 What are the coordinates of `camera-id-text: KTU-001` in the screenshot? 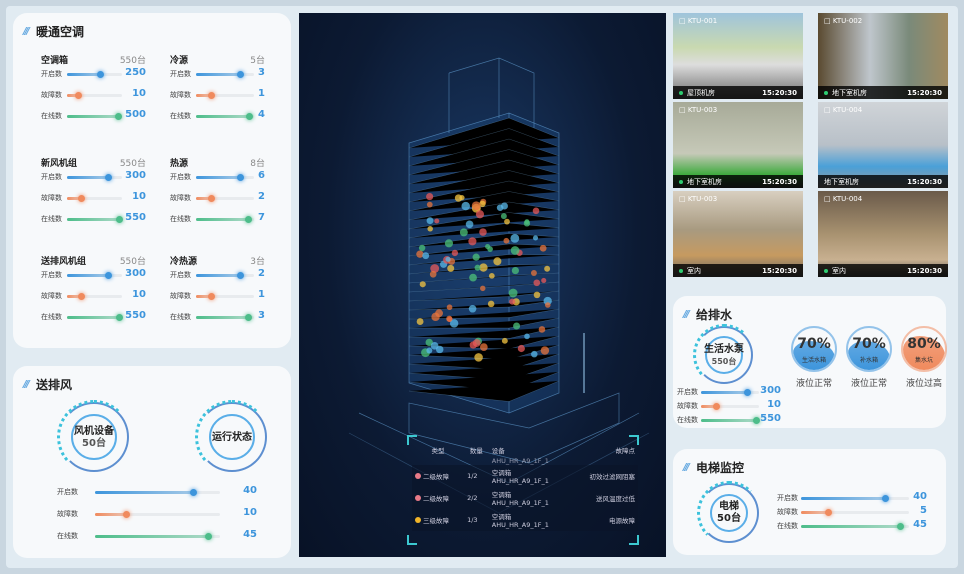 It's located at (702, 21).